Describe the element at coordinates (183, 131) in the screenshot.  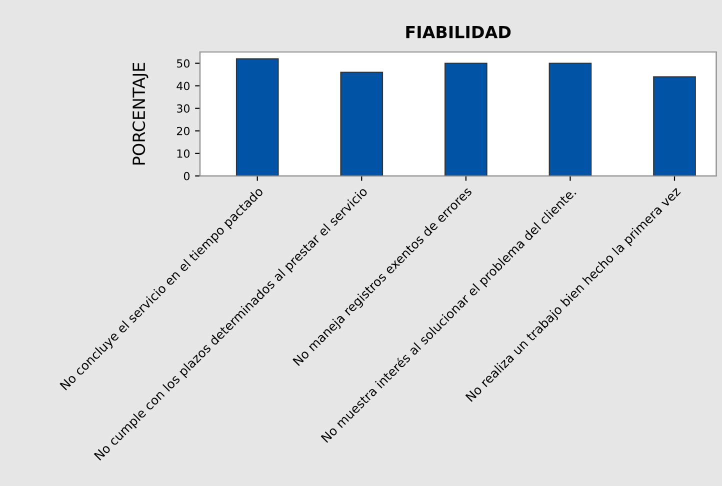
I see `y-tick-label: 20` at that location.